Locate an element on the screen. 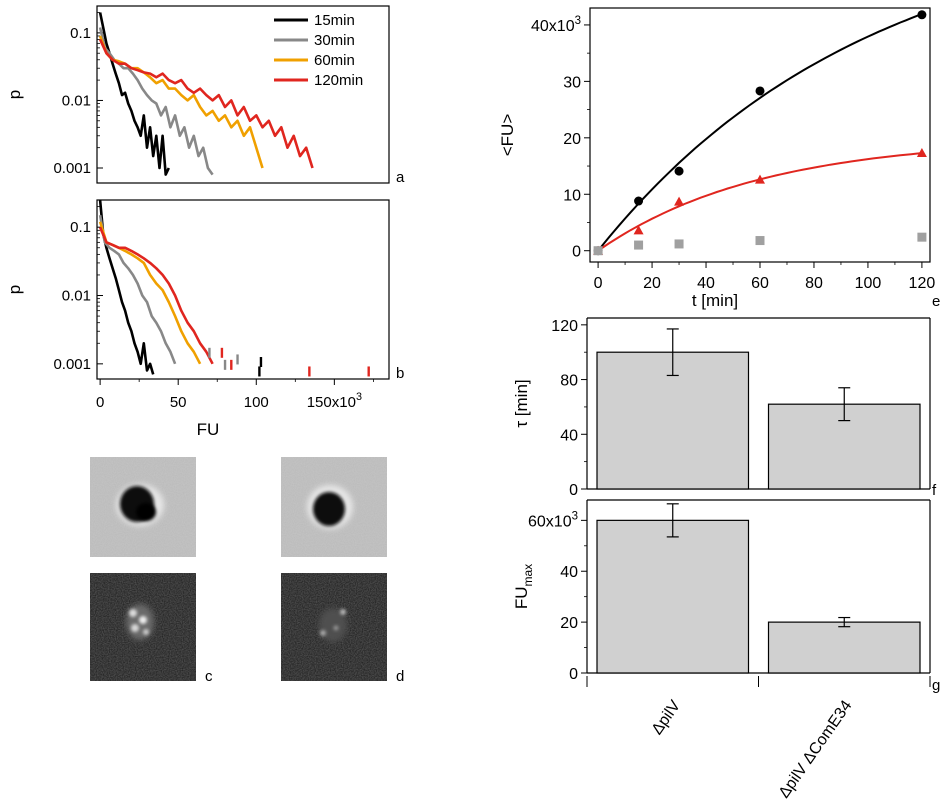 This screenshot has width=947, height=800. y-axis-label: <FU> is located at coordinates (507, 135).